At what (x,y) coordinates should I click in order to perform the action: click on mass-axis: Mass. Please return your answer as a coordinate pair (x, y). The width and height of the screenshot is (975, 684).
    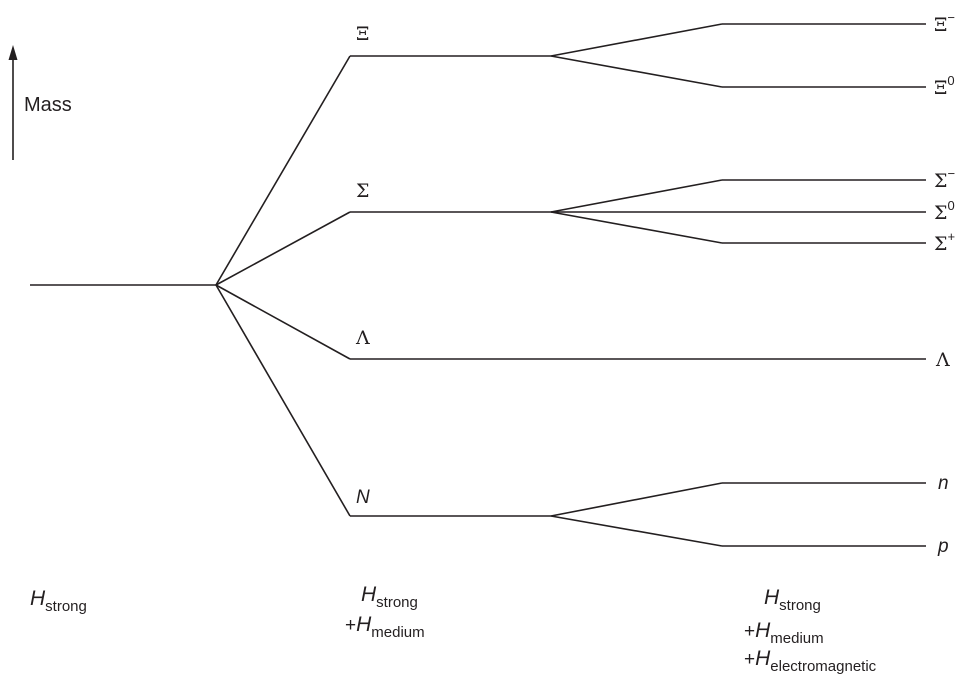
    Looking at the image, I should click on (40, 102).